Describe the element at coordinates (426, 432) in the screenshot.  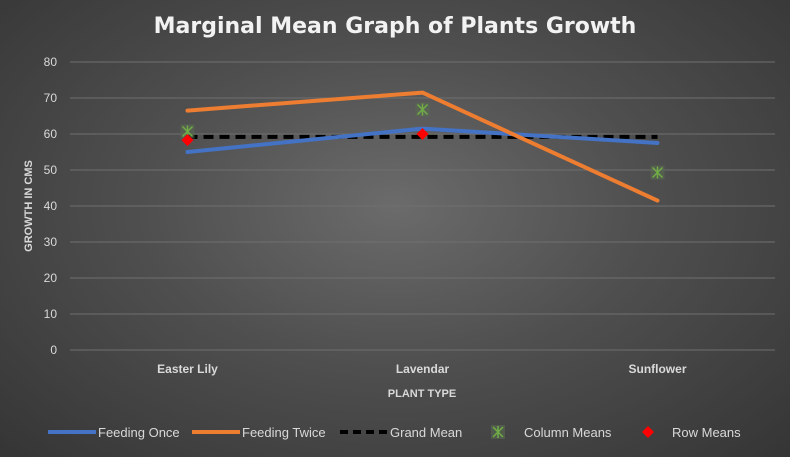
I see `legend-label: Grand Mean` at that location.